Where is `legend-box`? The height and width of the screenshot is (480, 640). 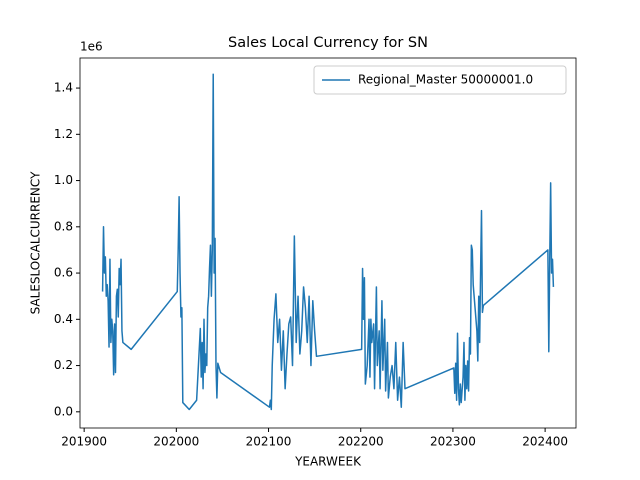 legend-box is located at coordinates (440, 80).